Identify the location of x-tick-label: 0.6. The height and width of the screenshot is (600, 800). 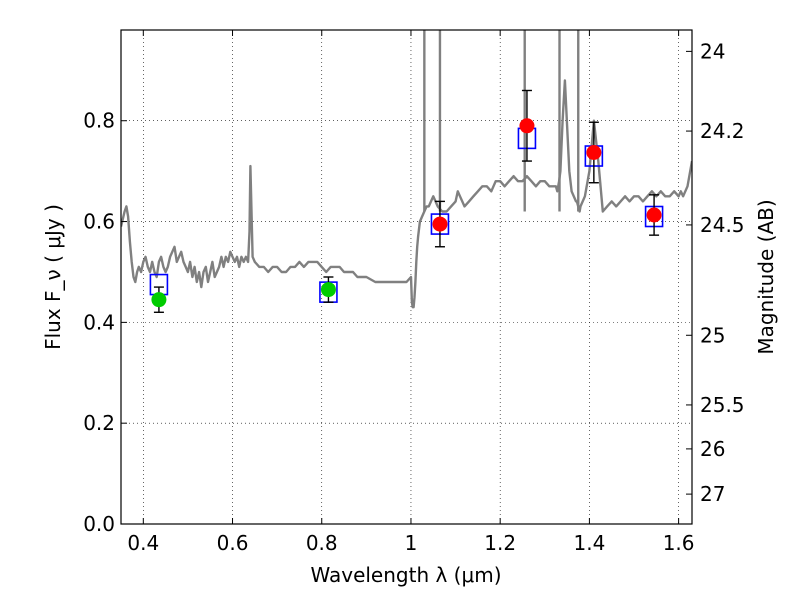
(233, 543).